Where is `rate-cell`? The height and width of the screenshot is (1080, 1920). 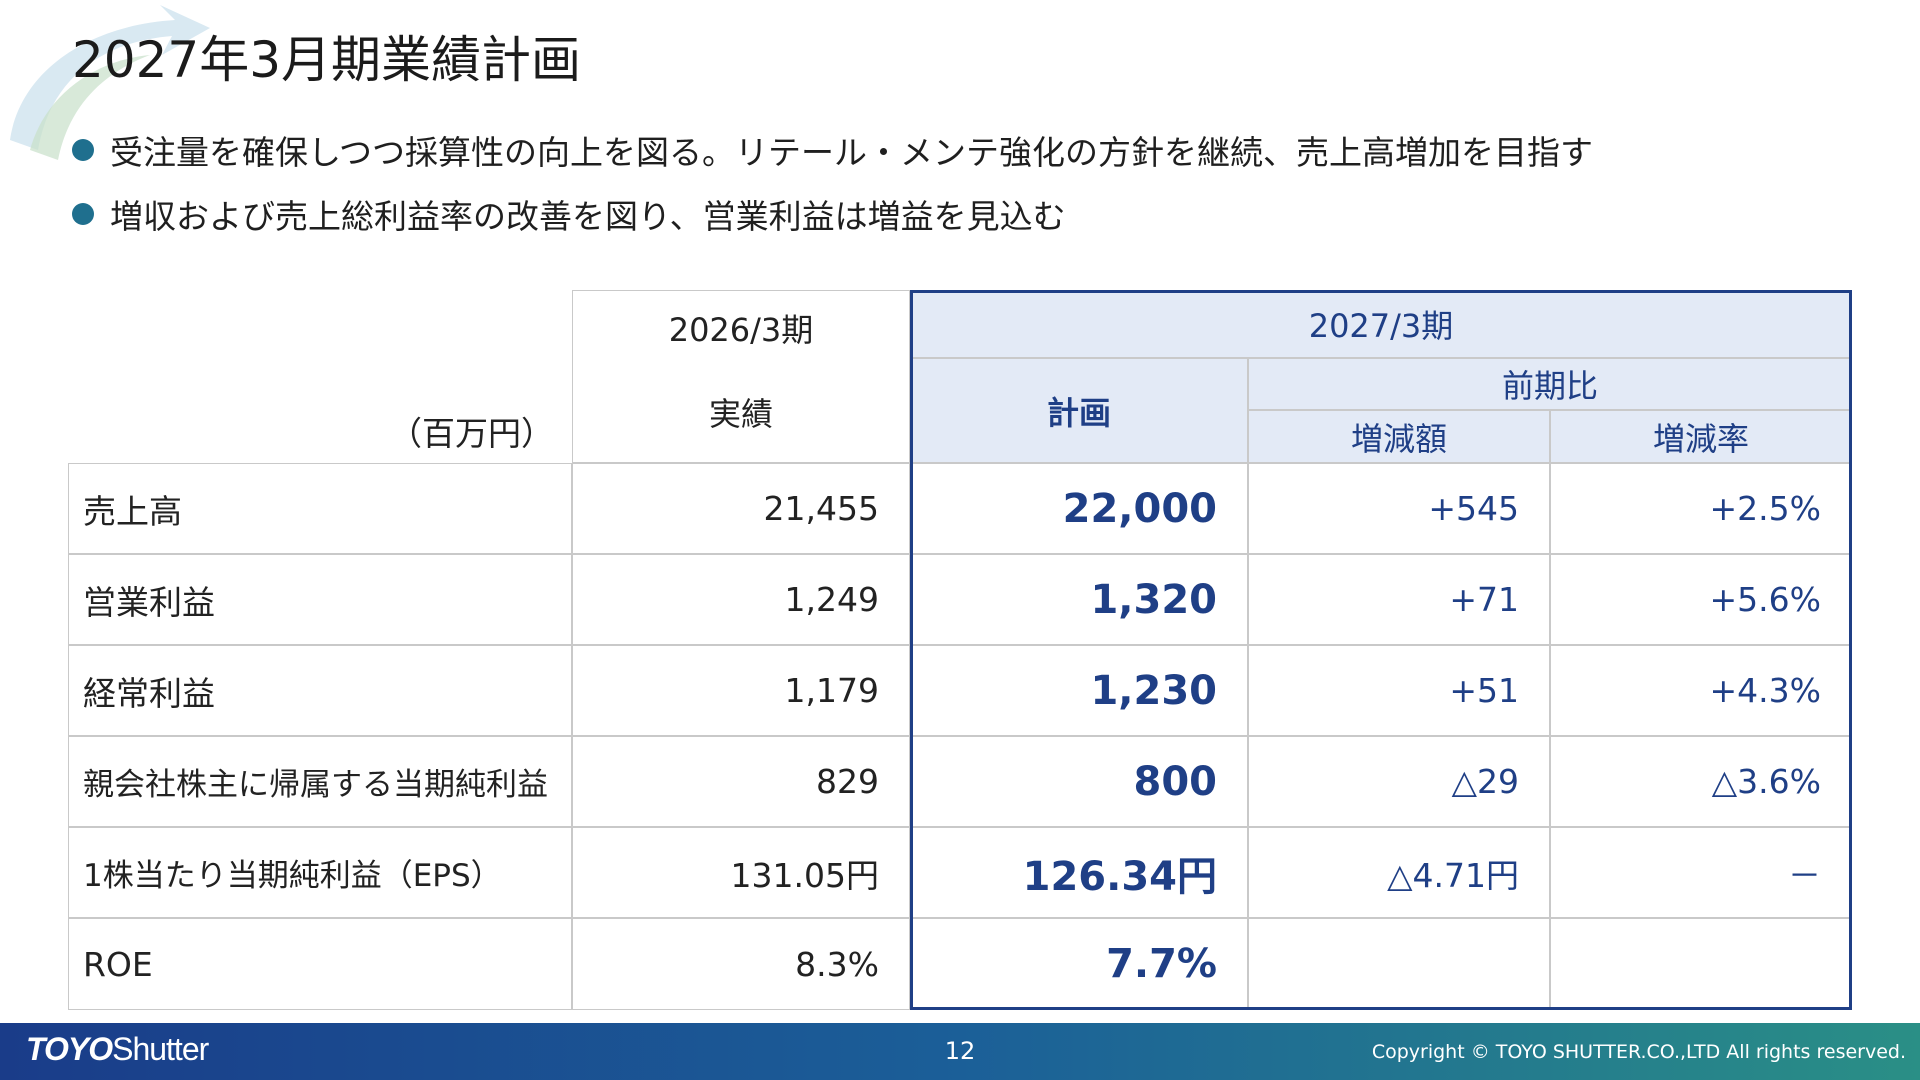 rate-cell is located at coordinates (1701, 964).